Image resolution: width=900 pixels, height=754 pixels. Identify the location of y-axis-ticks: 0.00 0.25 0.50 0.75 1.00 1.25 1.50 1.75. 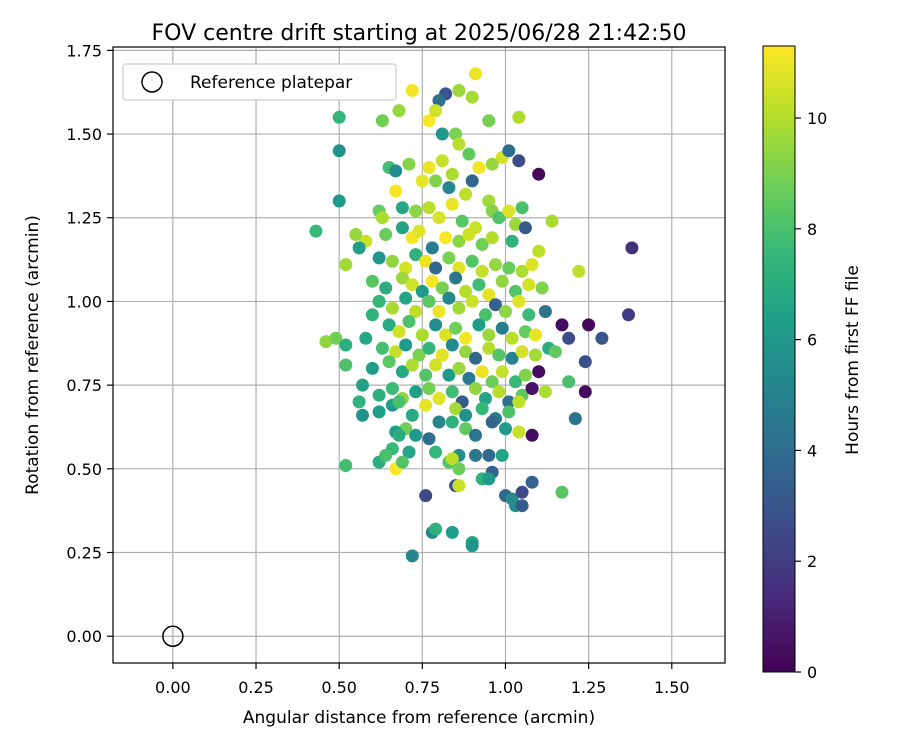
(89, 343).